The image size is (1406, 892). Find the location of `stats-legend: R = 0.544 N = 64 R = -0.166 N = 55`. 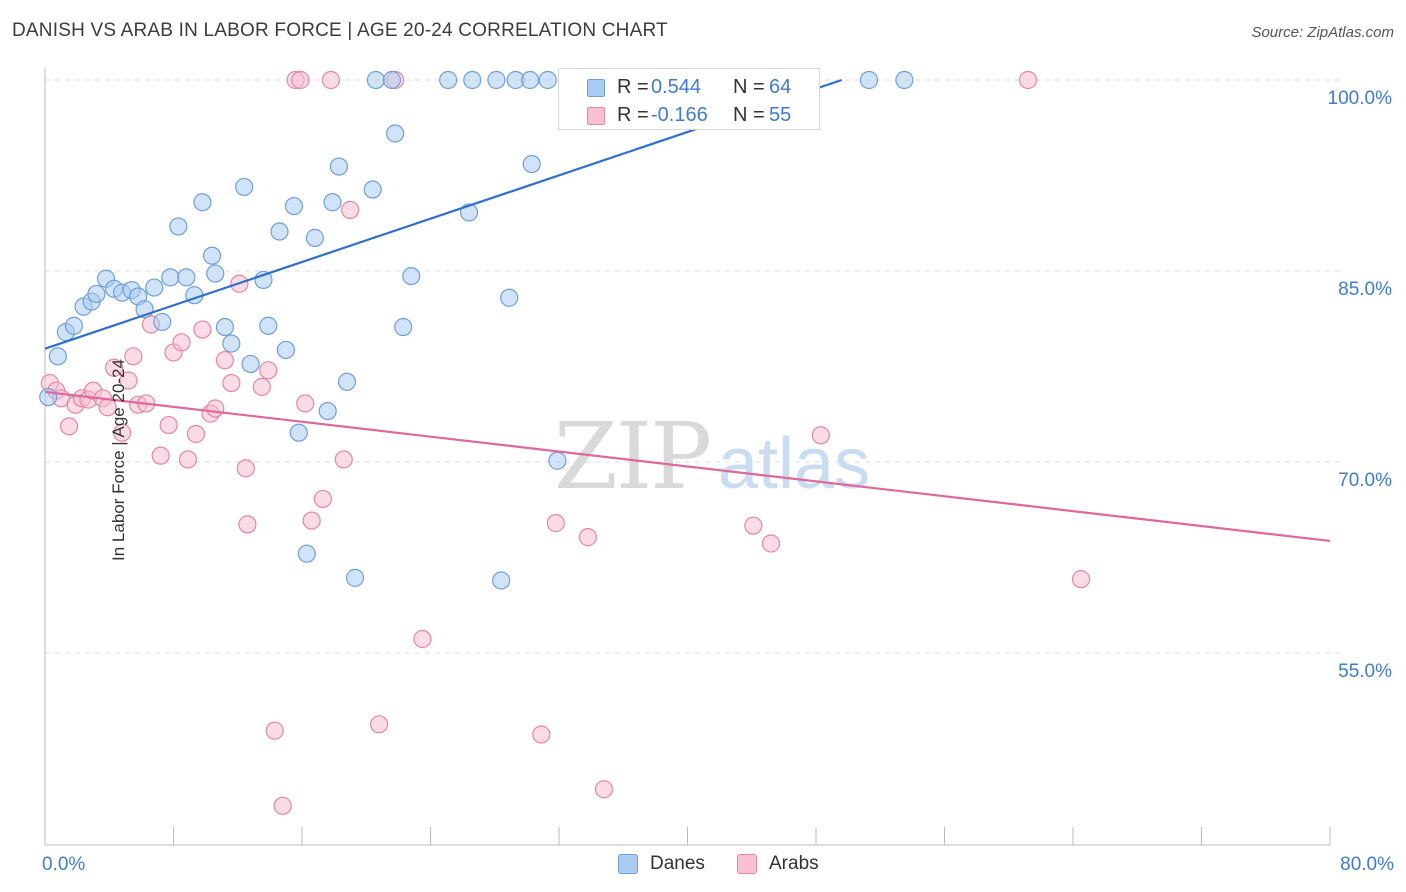

stats-legend: R = 0.544 N = 64 R = -0.166 N = 55 is located at coordinates (689, 99).